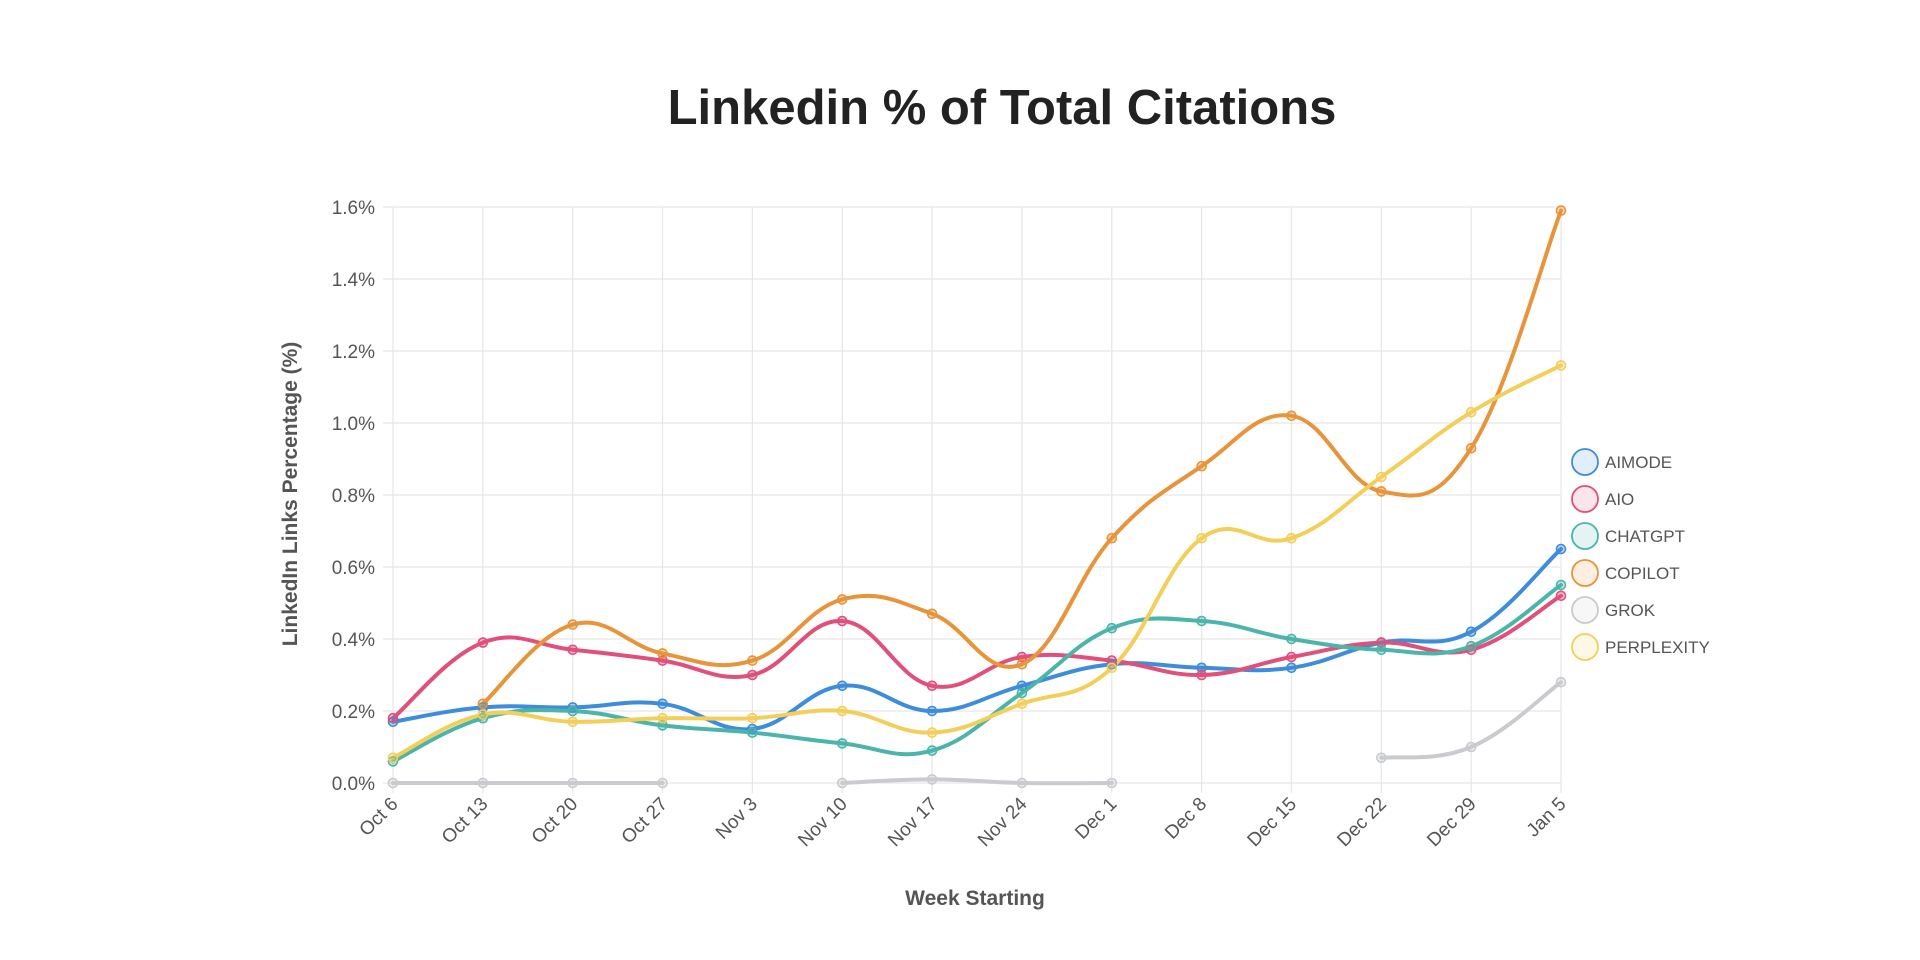 Image resolution: width=1920 pixels, height=960 pixels. I want to click on x-tick-label: Dec 1, so click(1096, 819).